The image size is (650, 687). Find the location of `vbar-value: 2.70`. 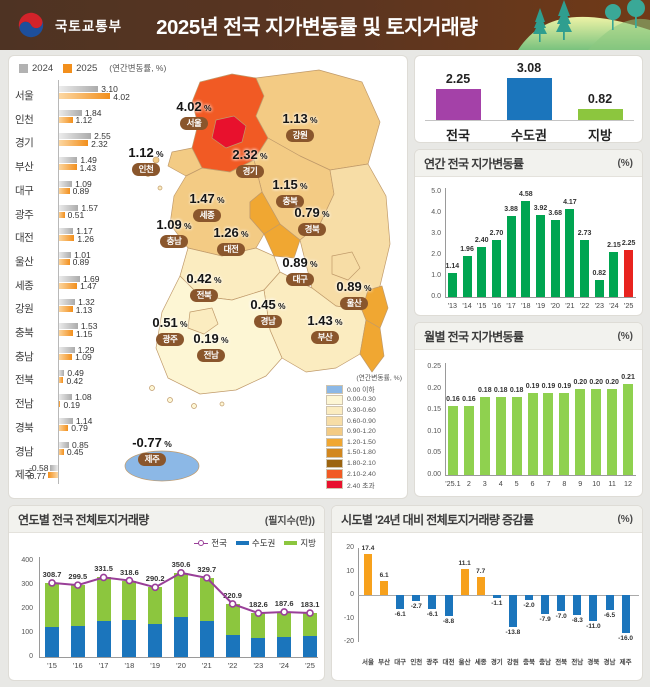

vbar-value: 2.70 is located at coordinates (496, 234).